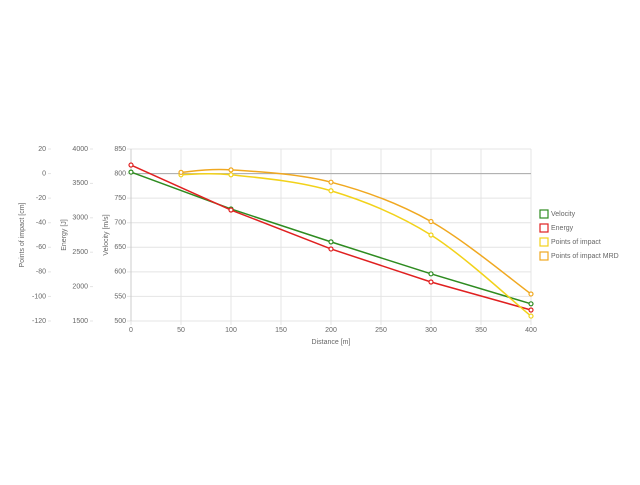 The image size is (640, 485). Describe the element at coordinates (120, 173) in the screenshot. I see `y-tick-label: 800` at that location.